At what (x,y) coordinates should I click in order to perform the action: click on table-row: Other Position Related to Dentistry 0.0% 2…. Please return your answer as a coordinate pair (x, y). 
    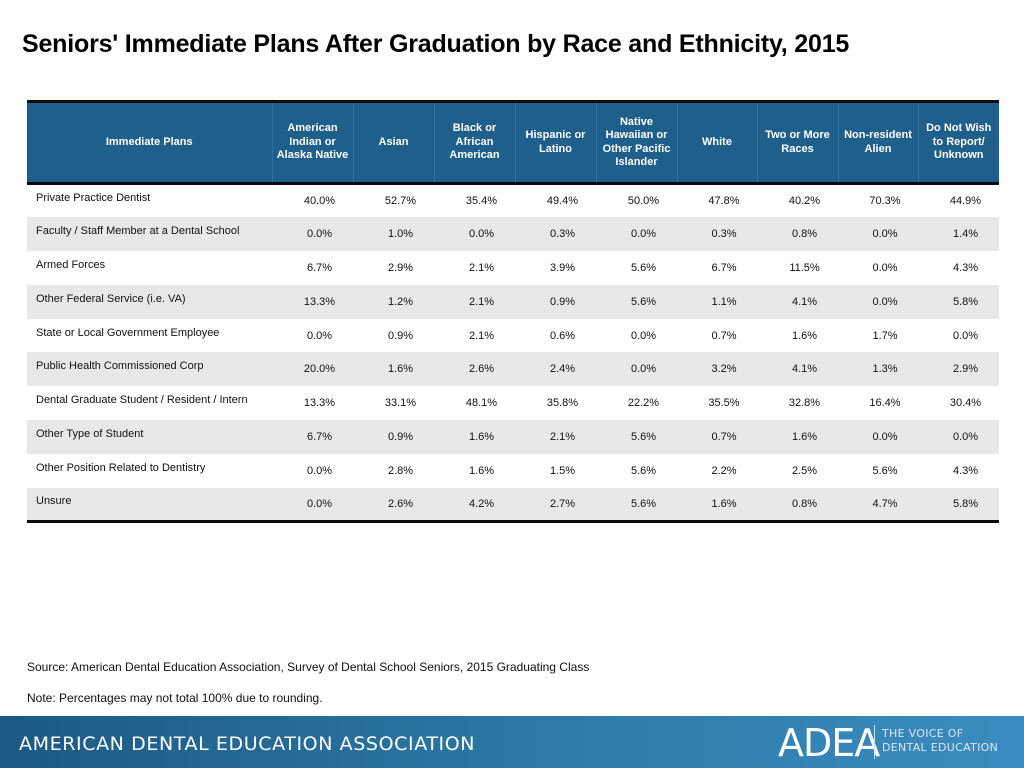
    Looking at the image, I should click on (513, 470).